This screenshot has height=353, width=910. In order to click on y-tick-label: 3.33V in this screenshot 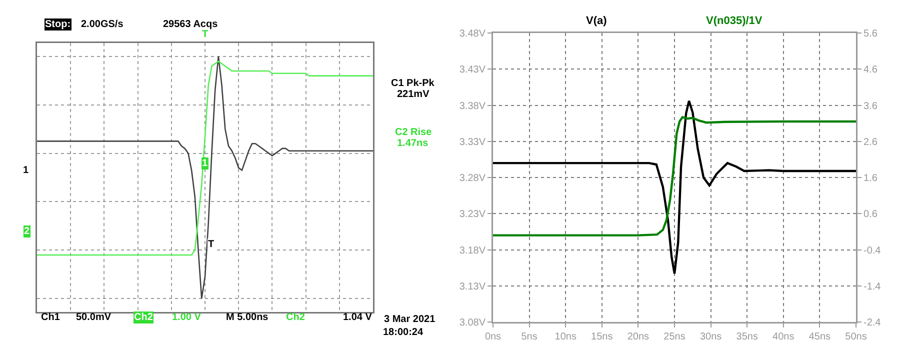, I will do `click(472, 142)`.